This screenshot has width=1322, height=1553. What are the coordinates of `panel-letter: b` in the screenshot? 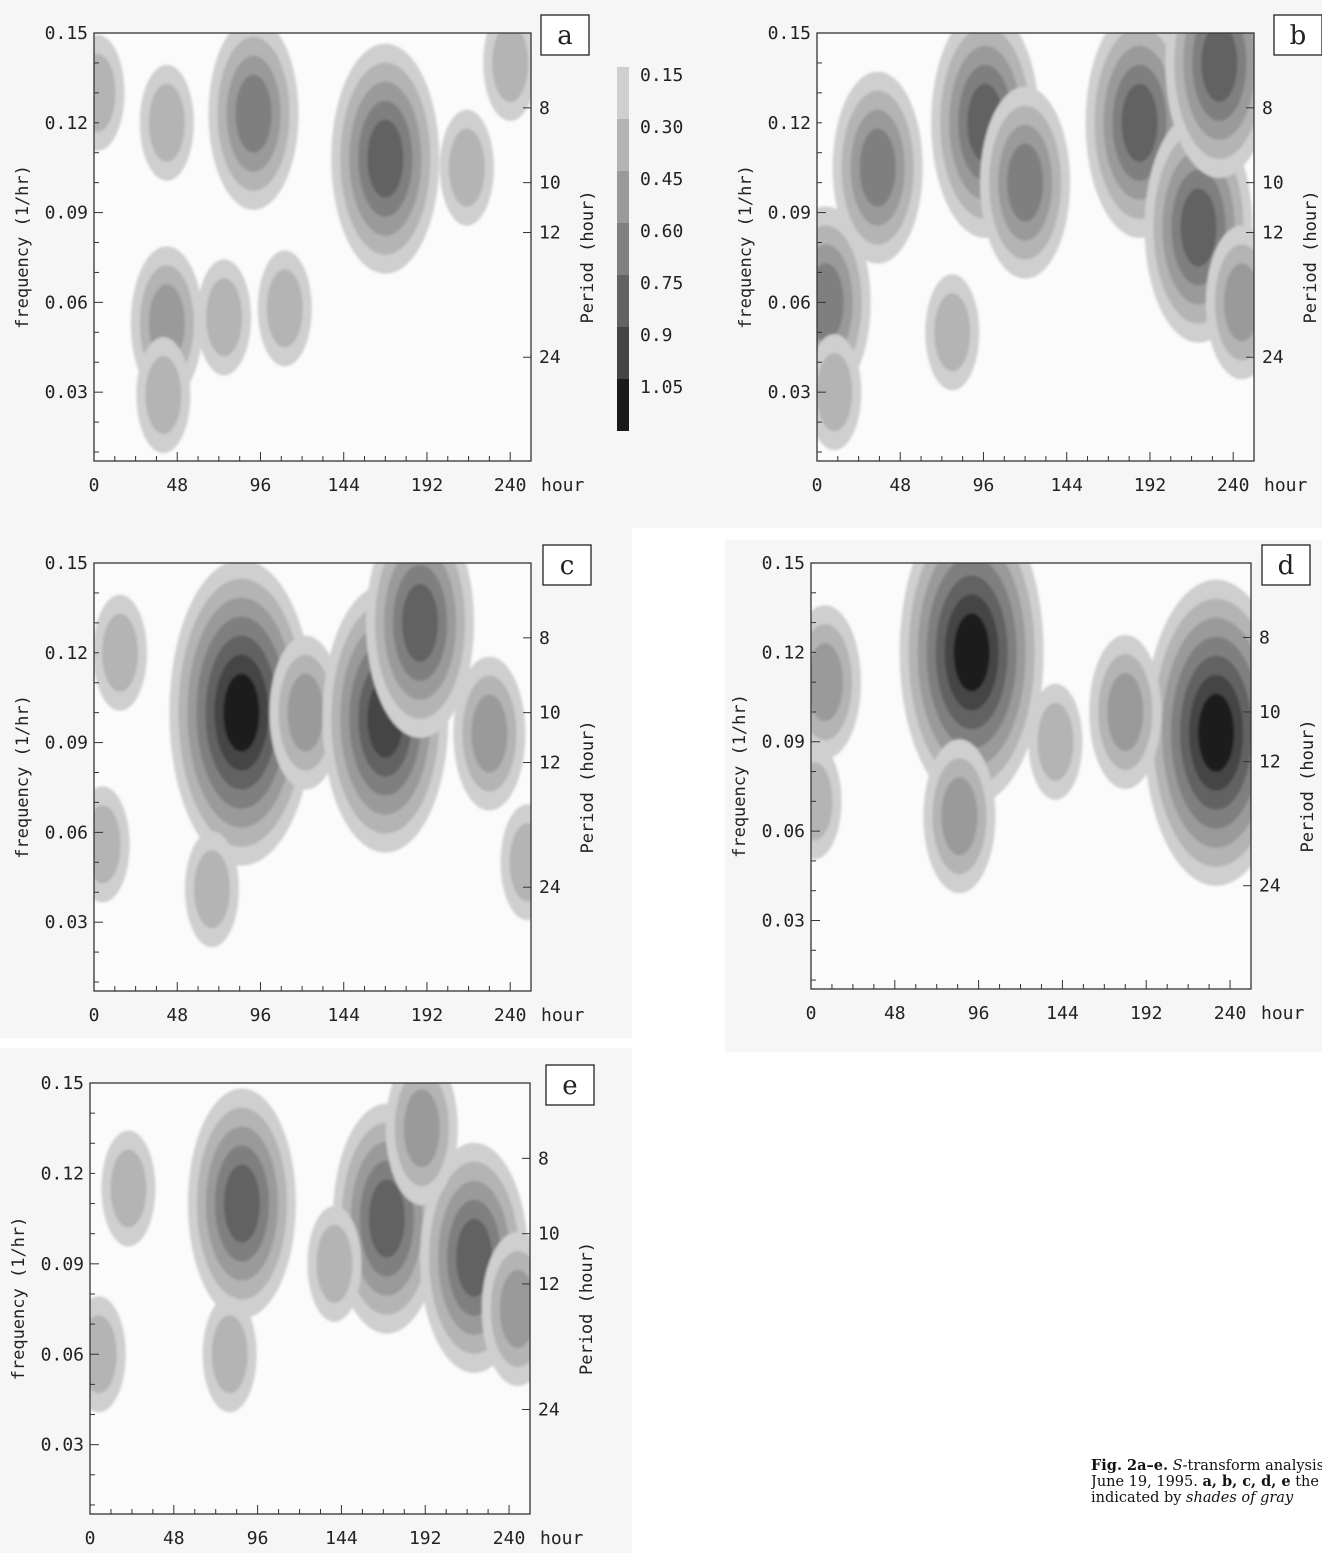 It's located at (1298, 36).